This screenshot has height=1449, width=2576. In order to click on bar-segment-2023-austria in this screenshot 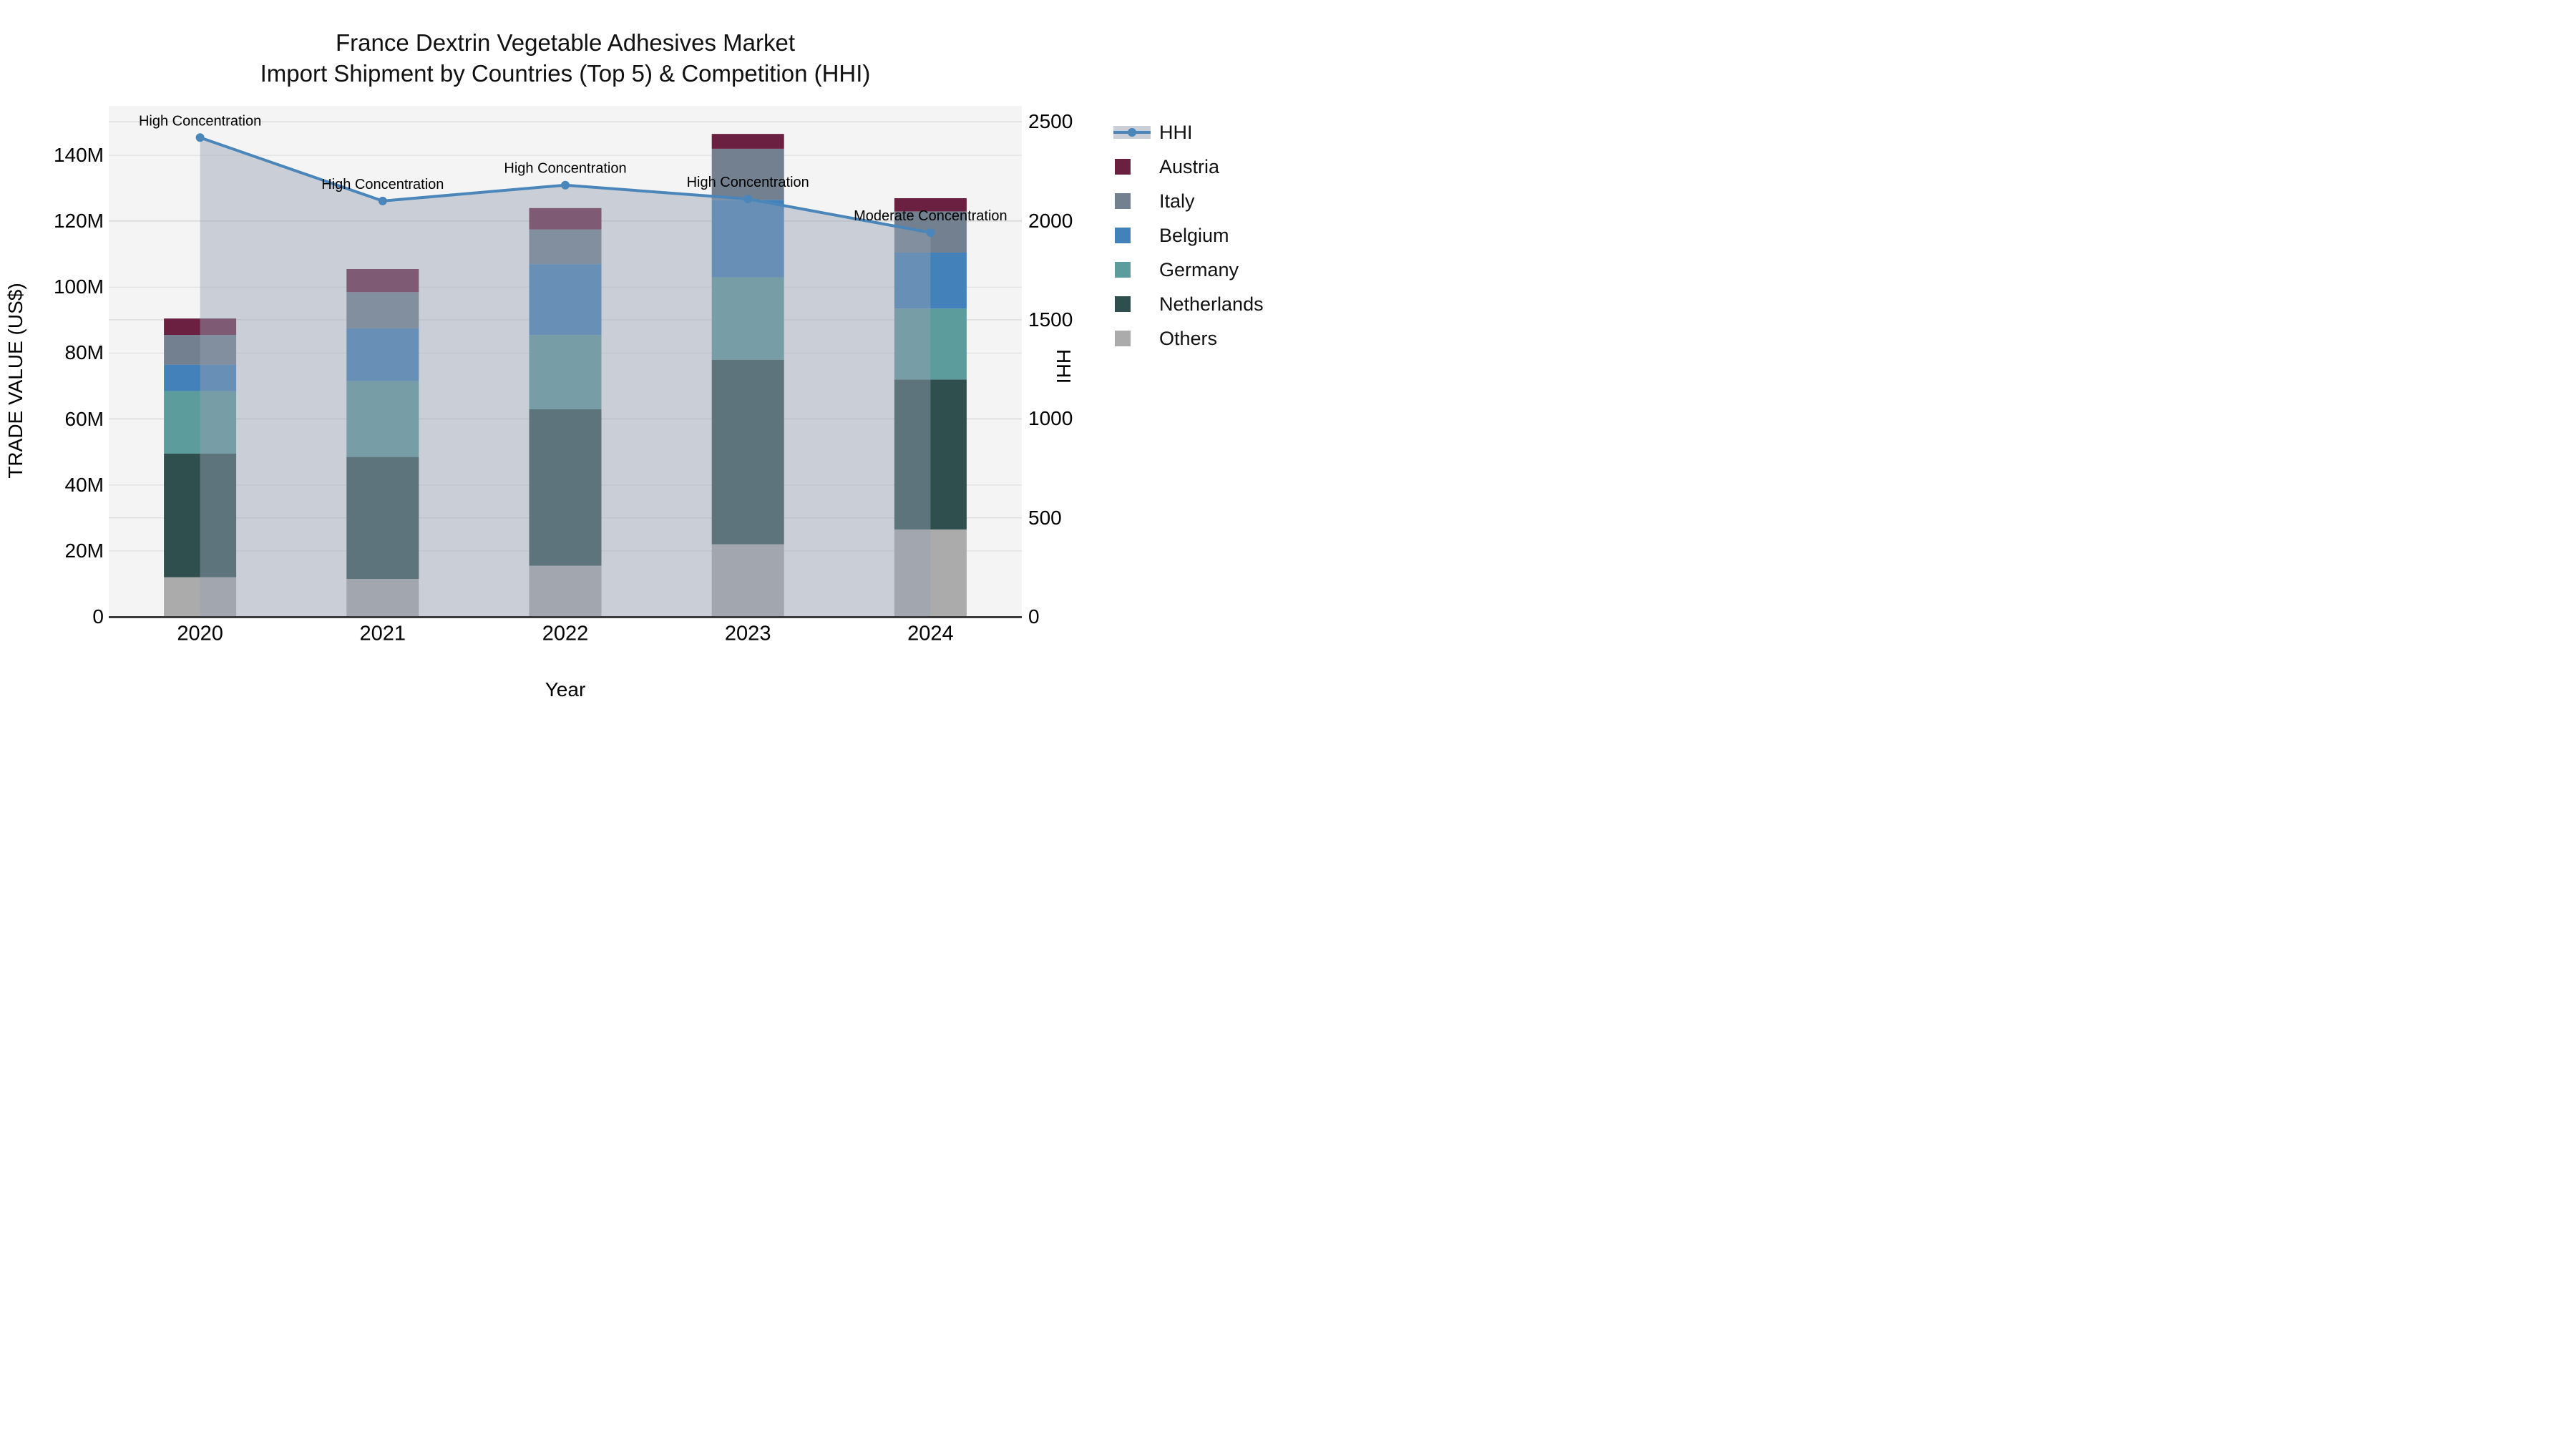, I will do `click(747, 141)`.